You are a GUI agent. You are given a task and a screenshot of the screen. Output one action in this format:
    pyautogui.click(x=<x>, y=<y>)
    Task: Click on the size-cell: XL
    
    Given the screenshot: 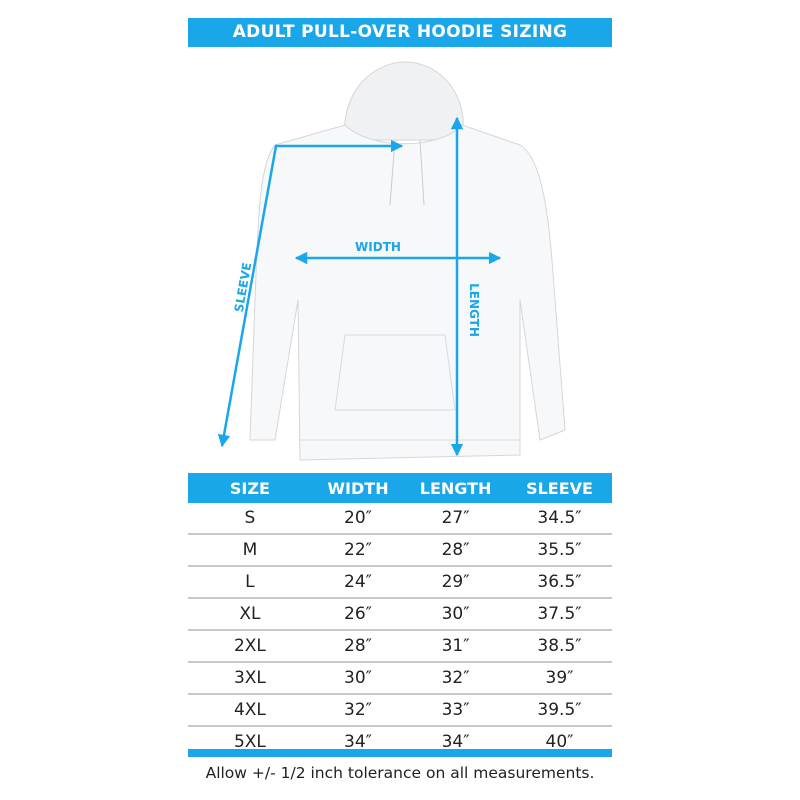 What is the action you would take?
    pyautogui.click(x=250, y=614)
    